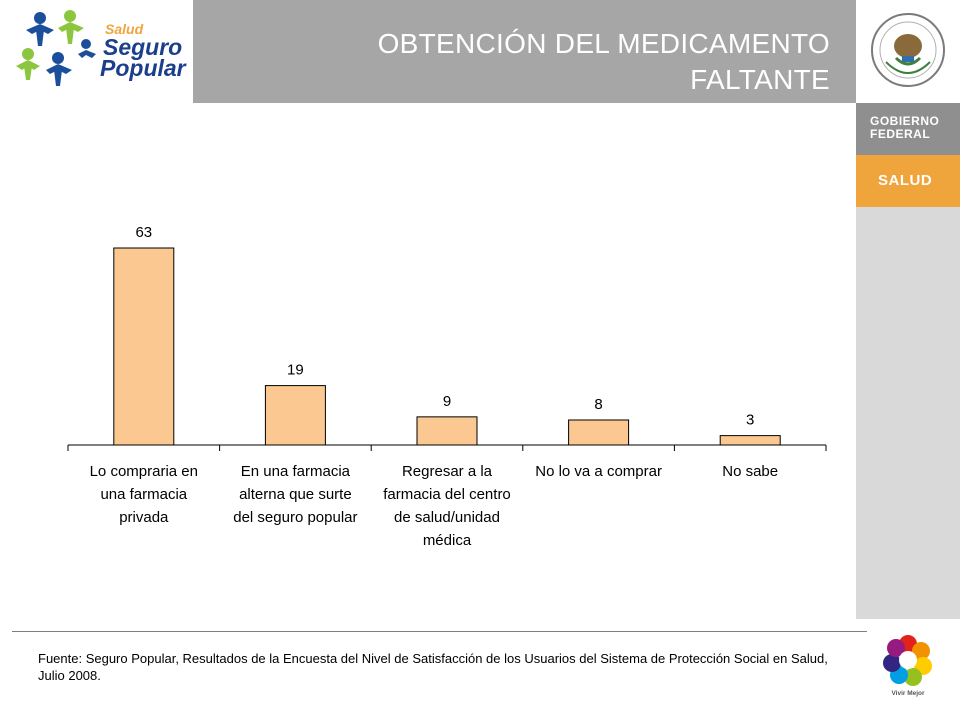  What do you see at coordinates (760, 79) in the screenshot?
I see `page-title-line2: FALTANTE` at bounding box center [760, 79].